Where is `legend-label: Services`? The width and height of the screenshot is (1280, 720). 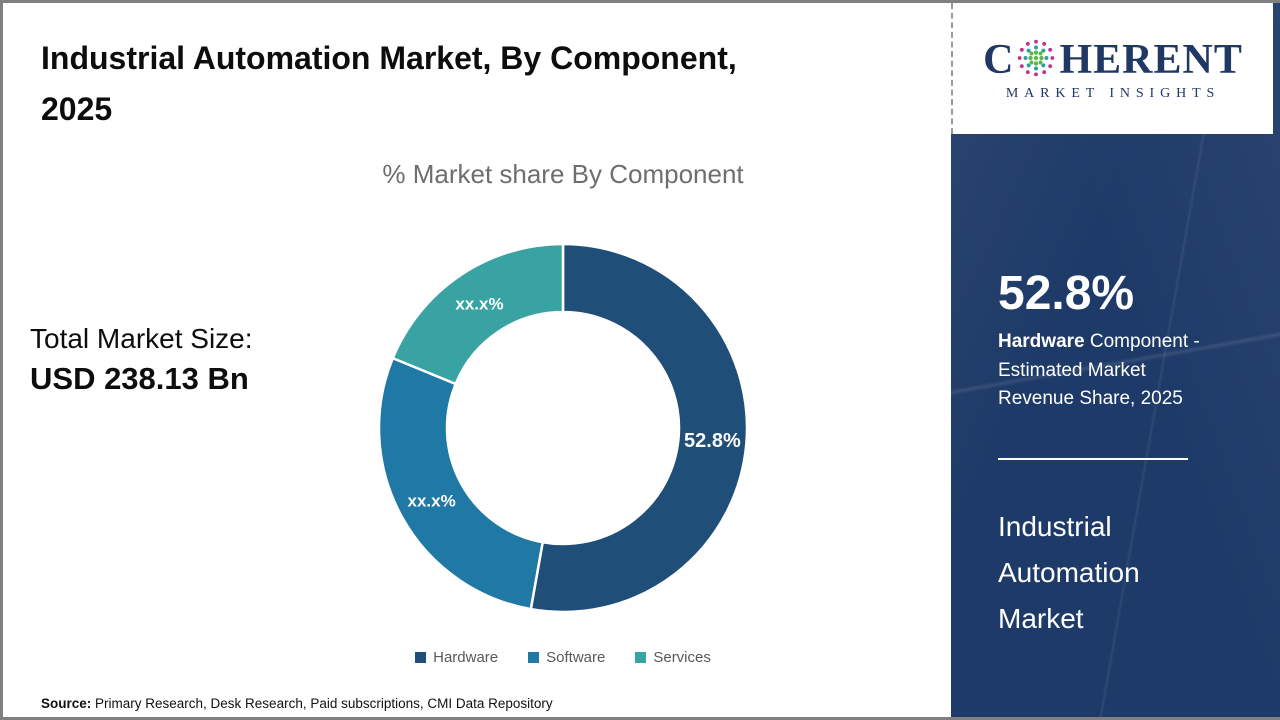 legend-label: Services is located at coordinates (682, 657).